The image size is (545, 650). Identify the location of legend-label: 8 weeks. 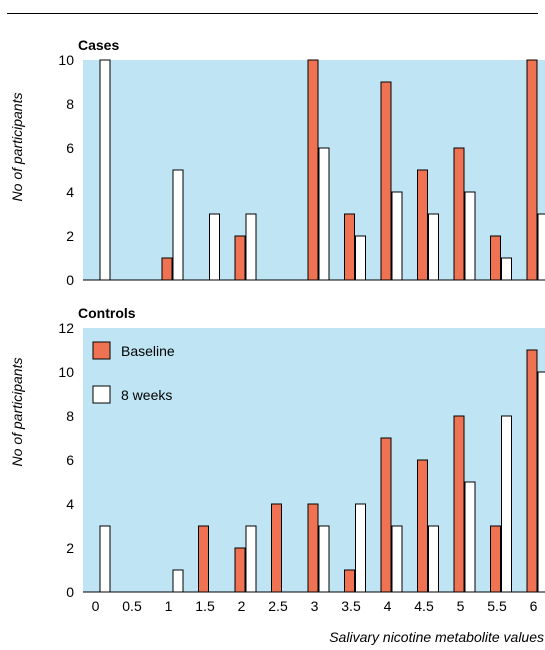
(146, 395).